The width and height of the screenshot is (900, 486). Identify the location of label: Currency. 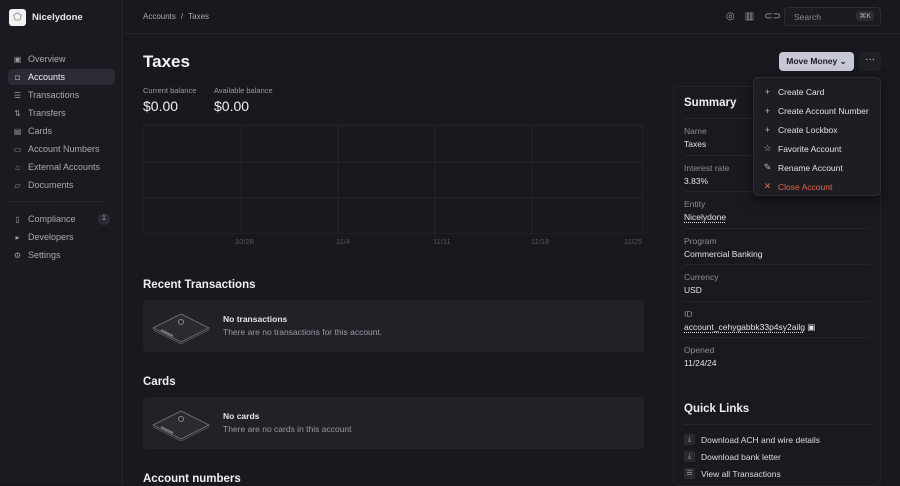
(701, 277).